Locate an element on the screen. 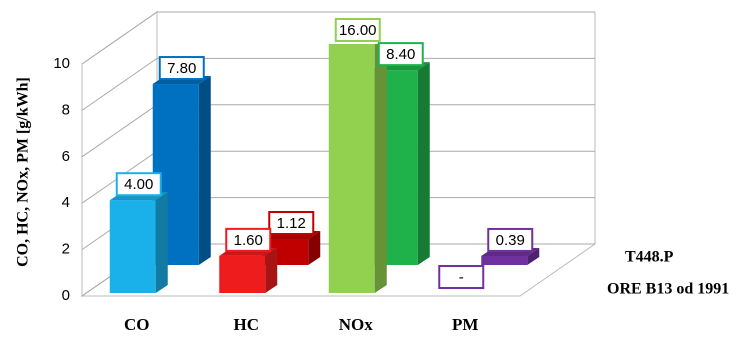 The image size is (748, 347). value-label: 1.12 is located at coordinates (291, 223).